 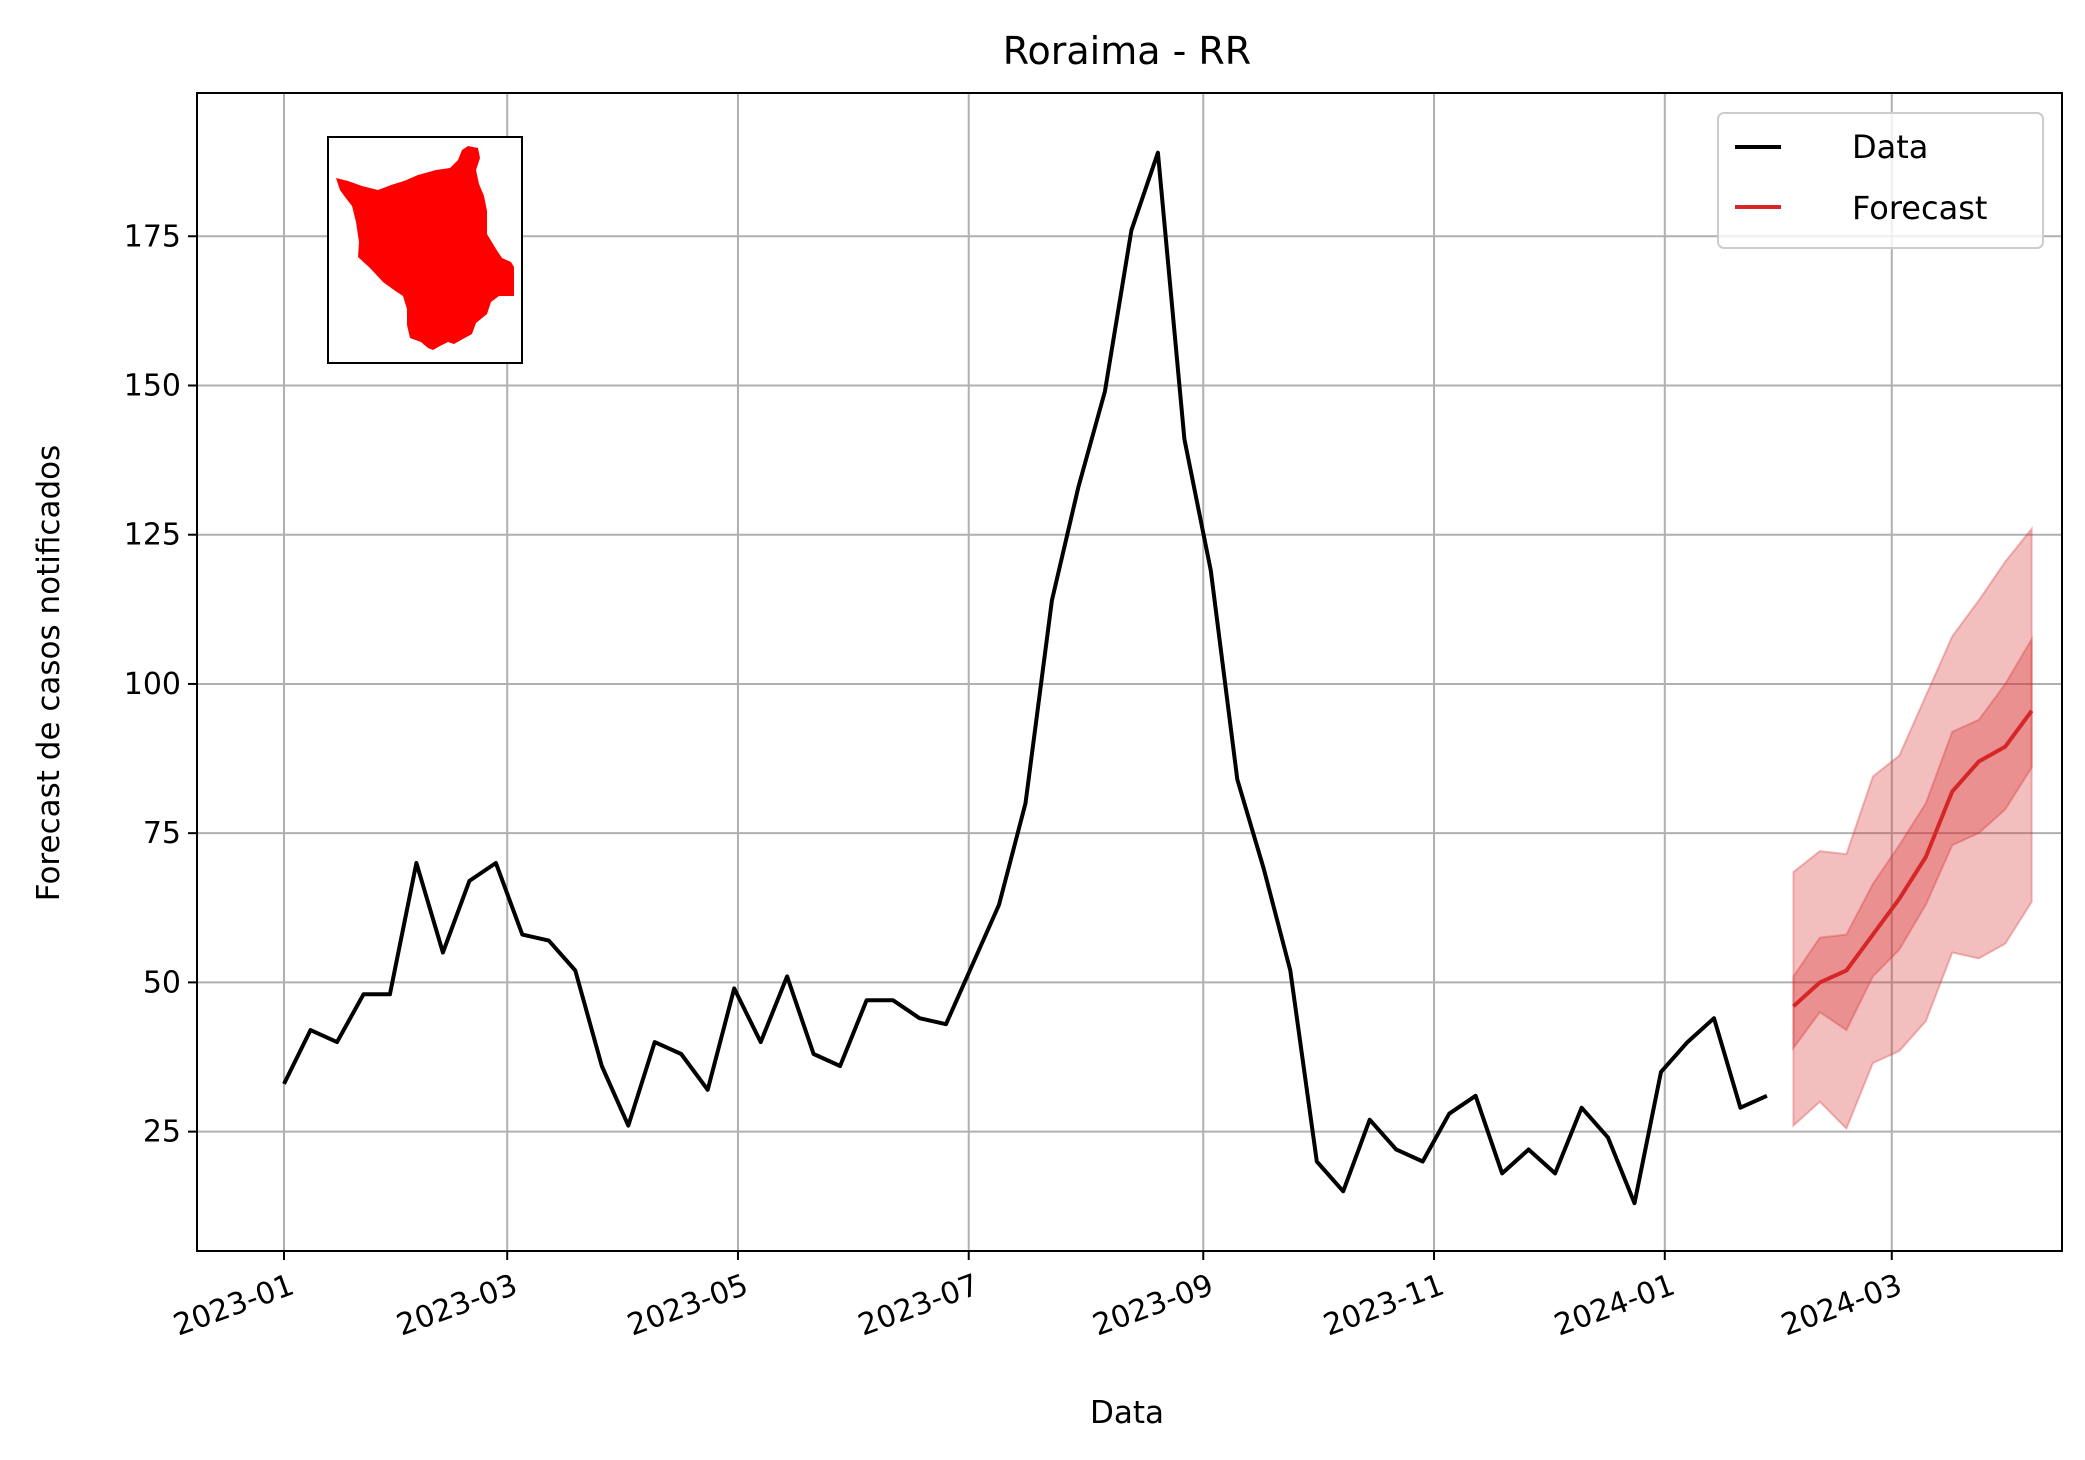 I want to click on legend-box, so click(x=1880, y=180).